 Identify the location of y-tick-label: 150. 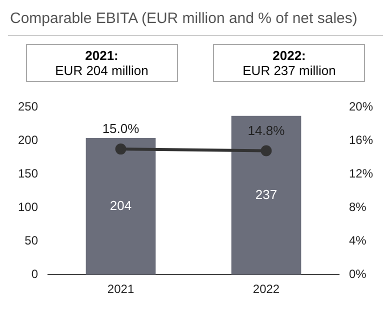
(28, 173).